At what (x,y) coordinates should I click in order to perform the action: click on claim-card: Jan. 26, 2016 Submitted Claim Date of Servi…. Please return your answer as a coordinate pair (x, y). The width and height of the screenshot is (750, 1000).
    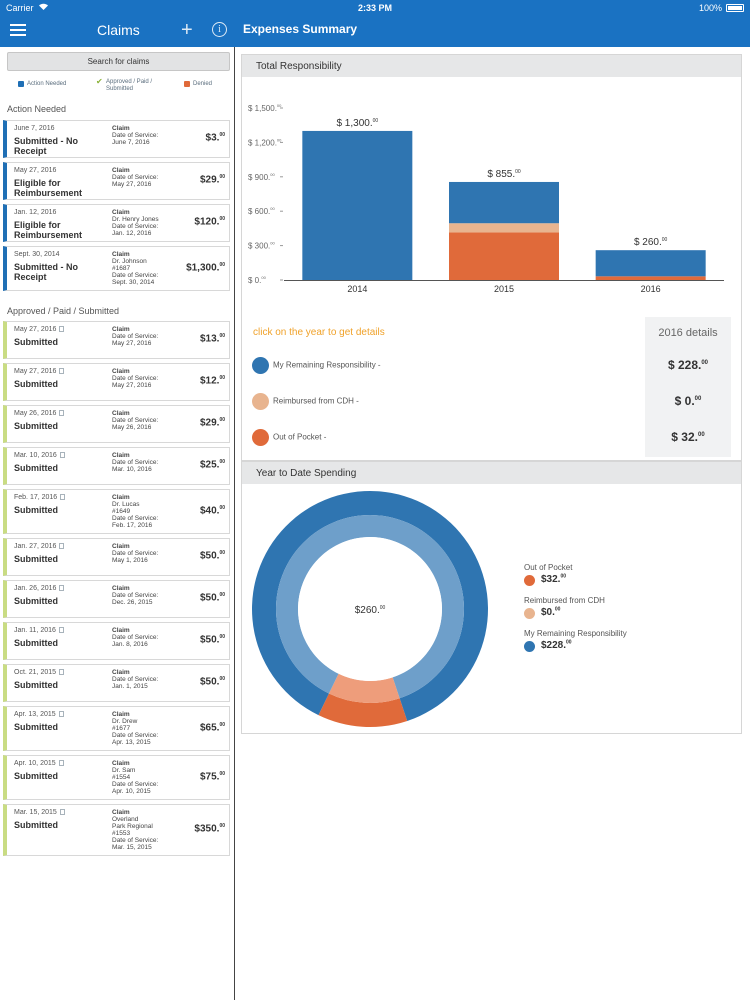
    Looking at the image, I should click on (116, 599).